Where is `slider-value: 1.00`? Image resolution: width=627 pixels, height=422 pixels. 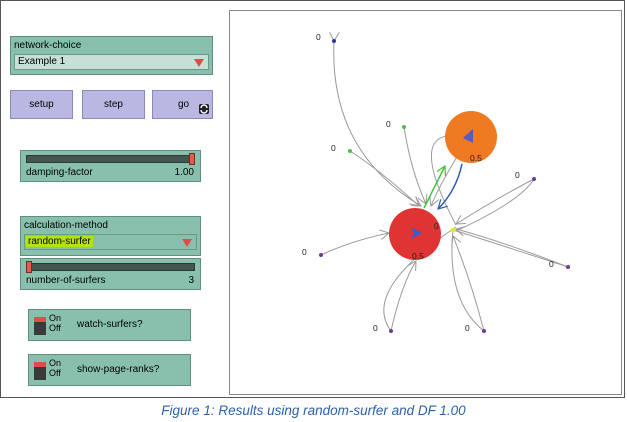 slider-value: 1.00 is located at coordinates (184, 172).